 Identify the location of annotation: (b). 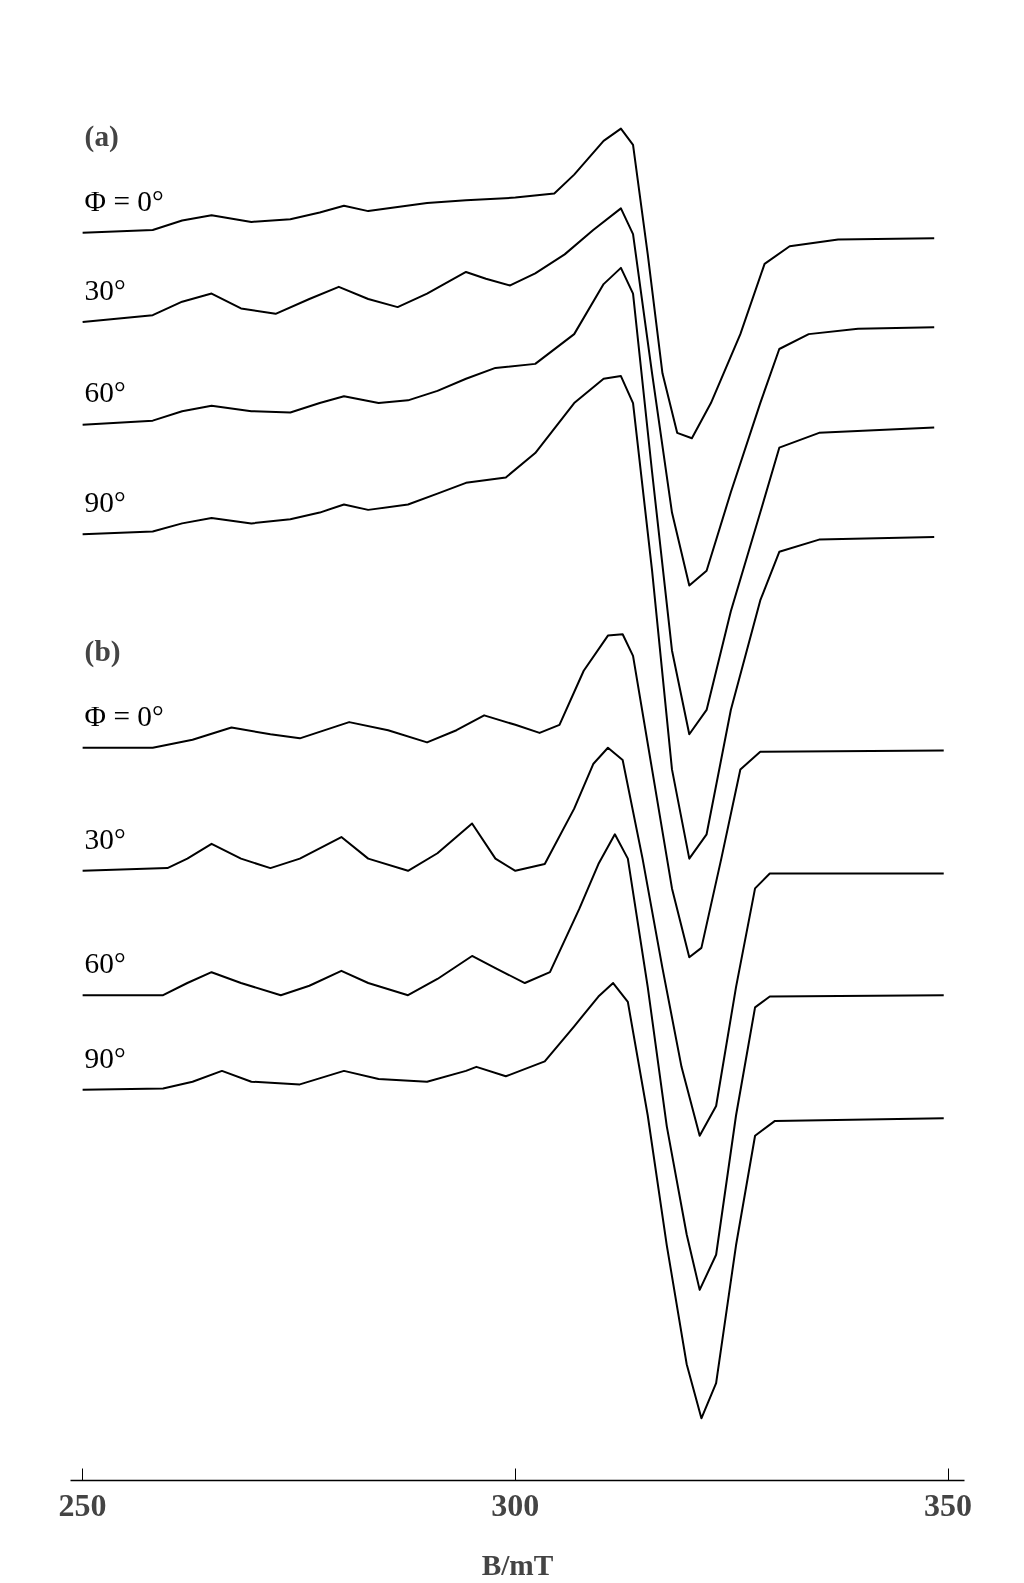
(102, 651).